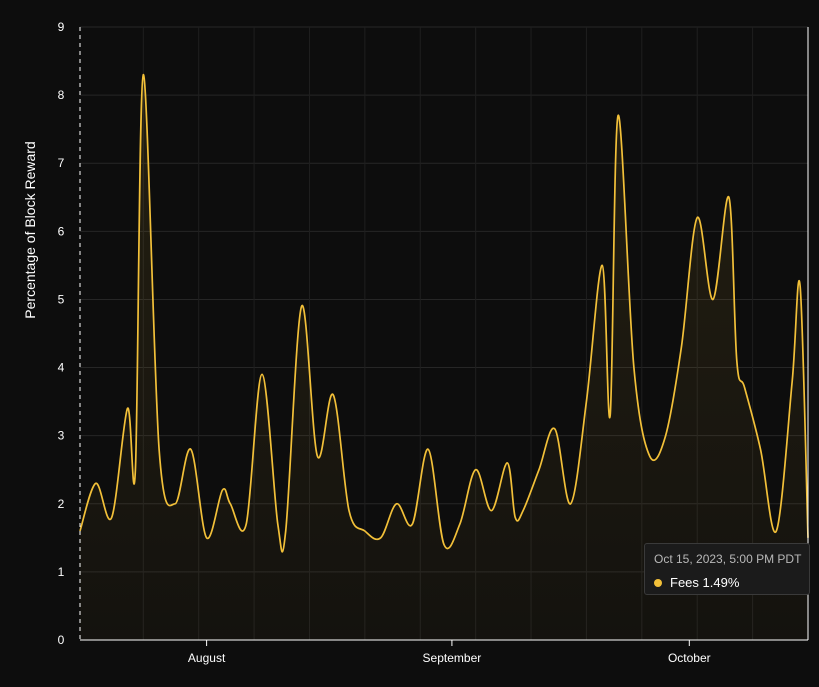 The height and width of the screenshot is (687, 819). I want to click on tooltip-row: Fees 1.49%, so click(696, 582).